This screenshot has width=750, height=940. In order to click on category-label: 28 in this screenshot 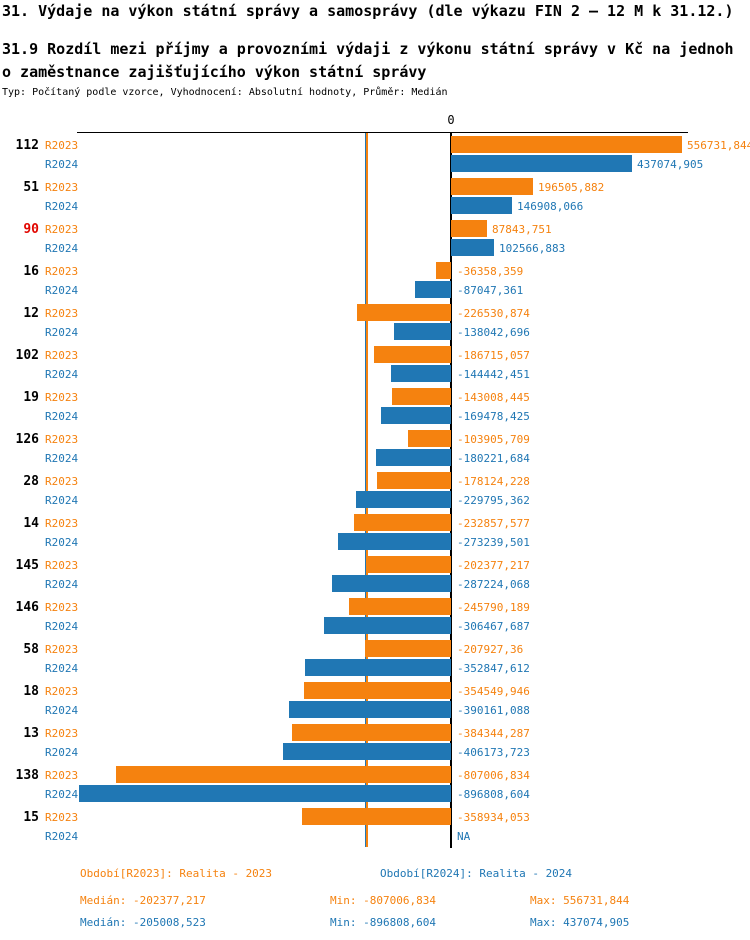, I will do `click(31, 481)`.